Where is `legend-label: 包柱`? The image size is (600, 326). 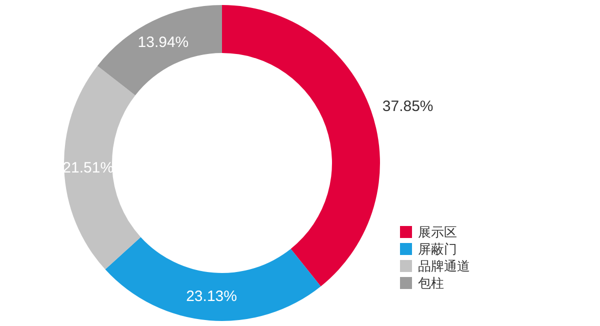 legend-label: 包柱 is located at coordinates (431, 283).